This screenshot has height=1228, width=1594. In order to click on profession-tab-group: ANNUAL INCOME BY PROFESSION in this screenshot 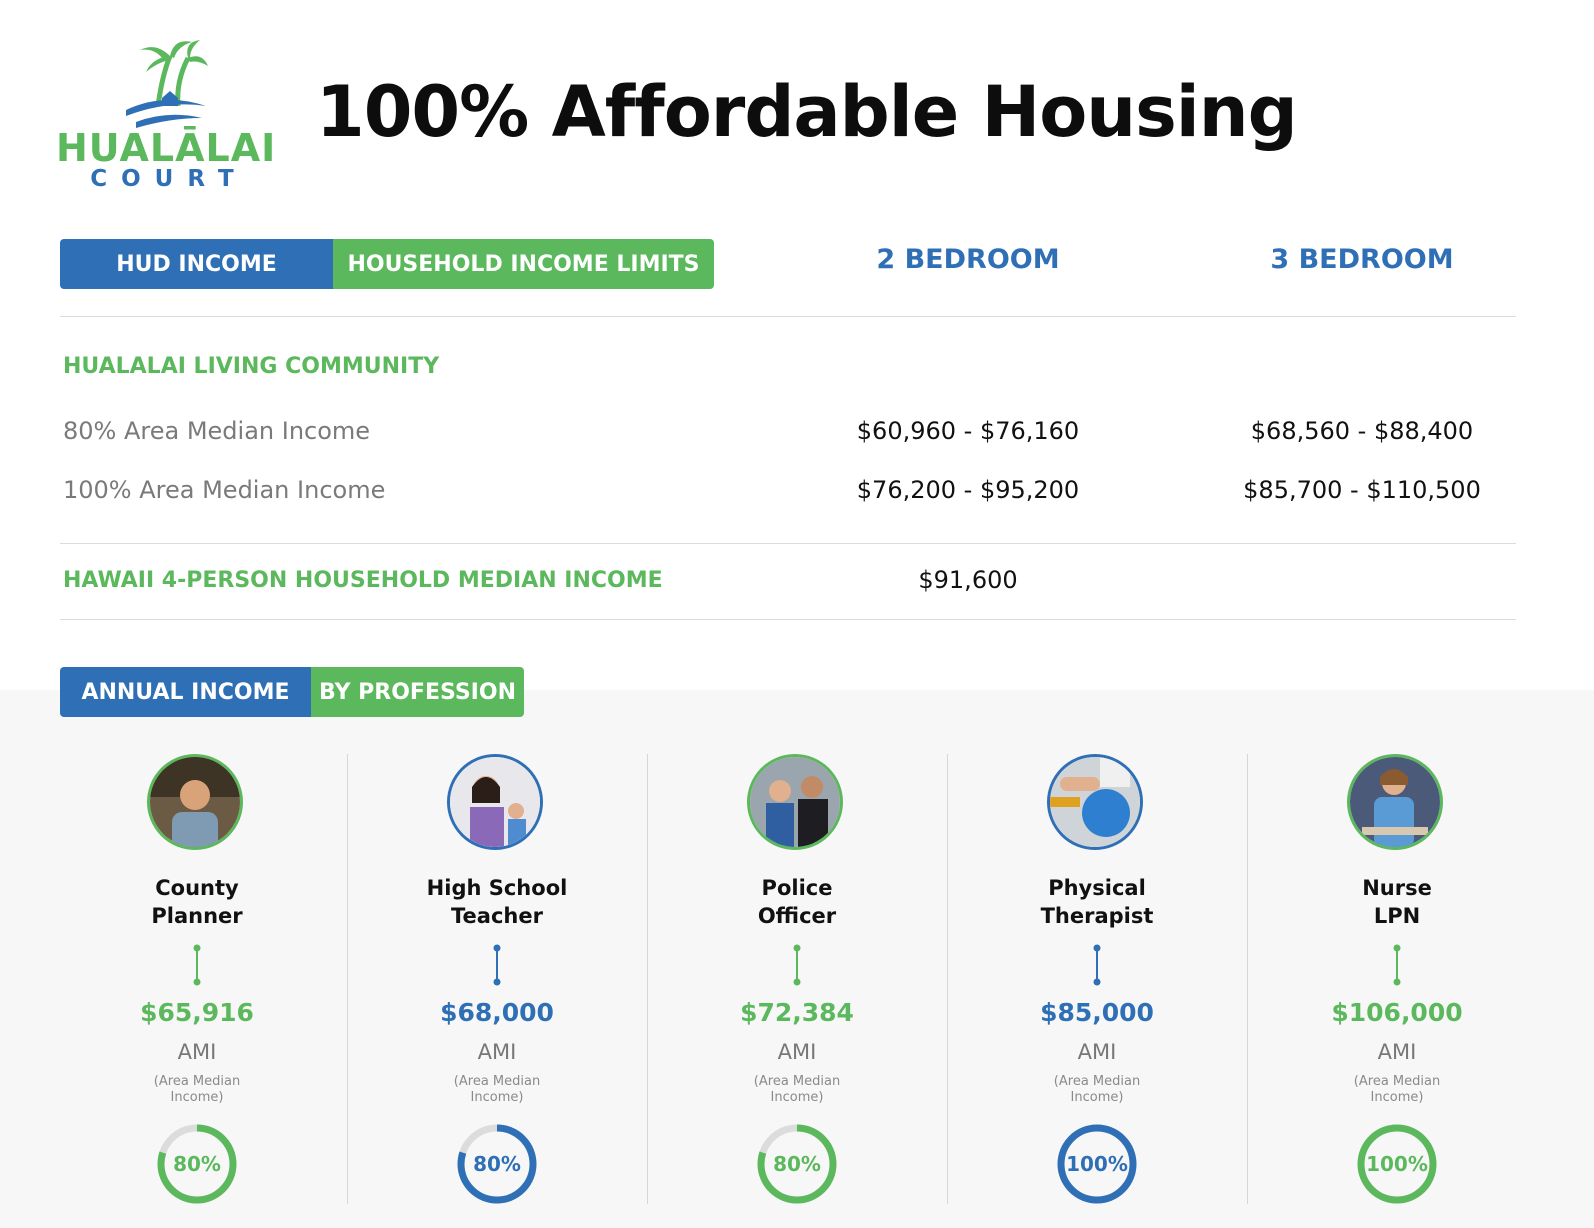, I will do `click(292, 692)`.